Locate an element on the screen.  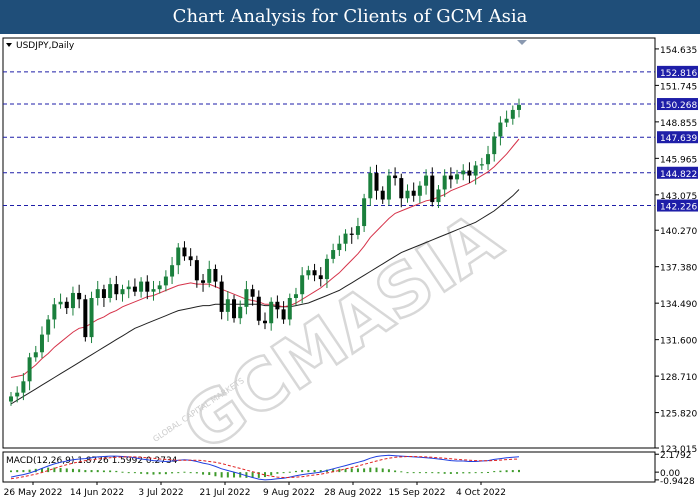
macd-y-tick-label: 0.00 is located at coordinates (670, 474).